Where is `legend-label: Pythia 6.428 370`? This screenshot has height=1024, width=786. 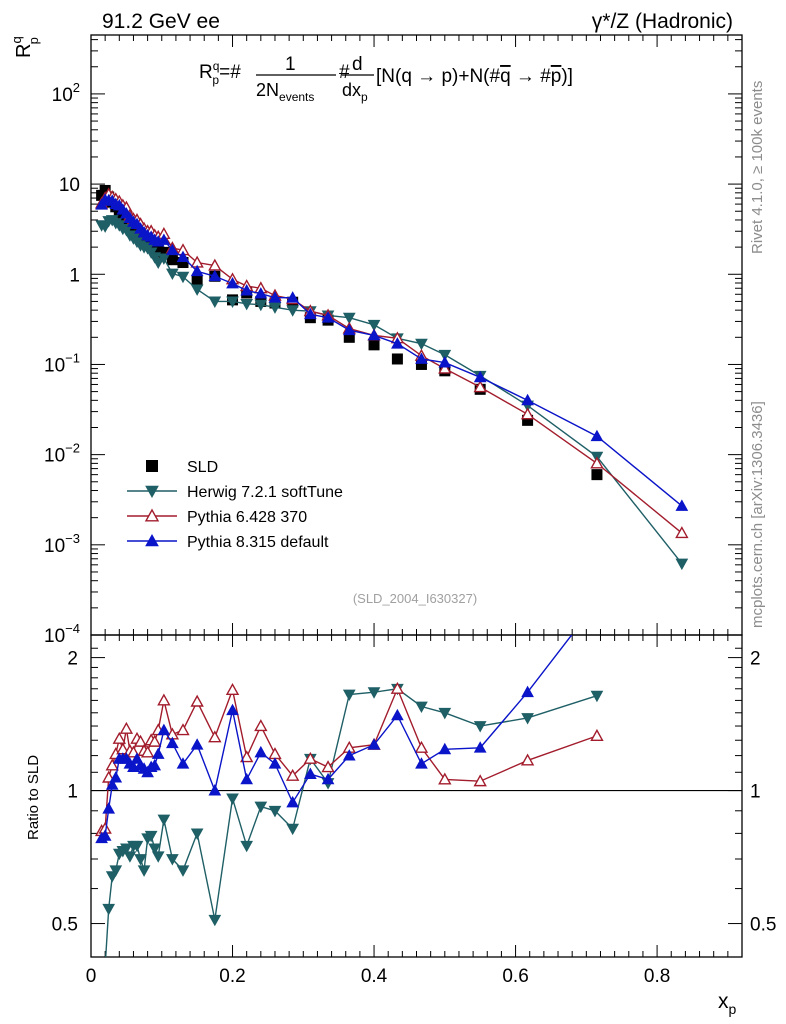
legend-label: Pythia 6.428 370 is located at coordinates (247, 517).